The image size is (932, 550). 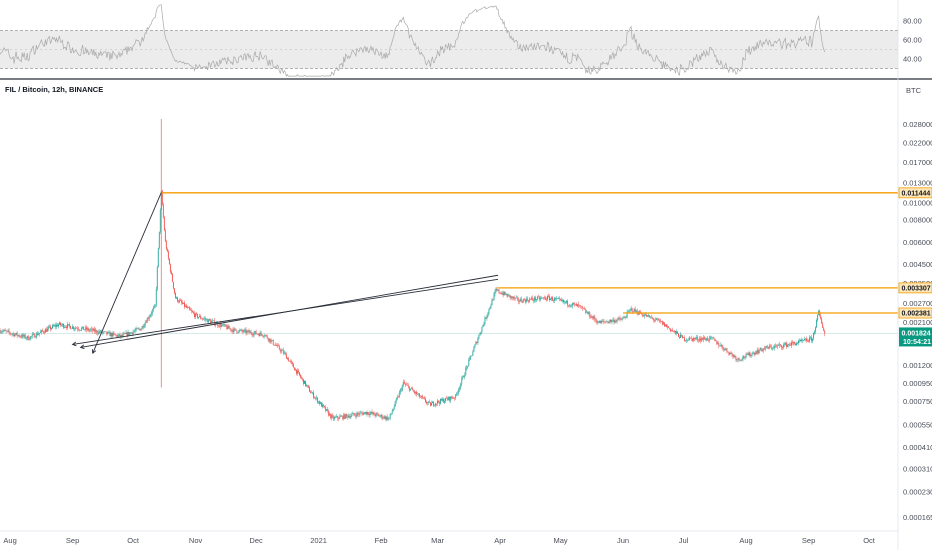 I want to click on price-tick-label: 0.008000, so click(x=917, y=220).